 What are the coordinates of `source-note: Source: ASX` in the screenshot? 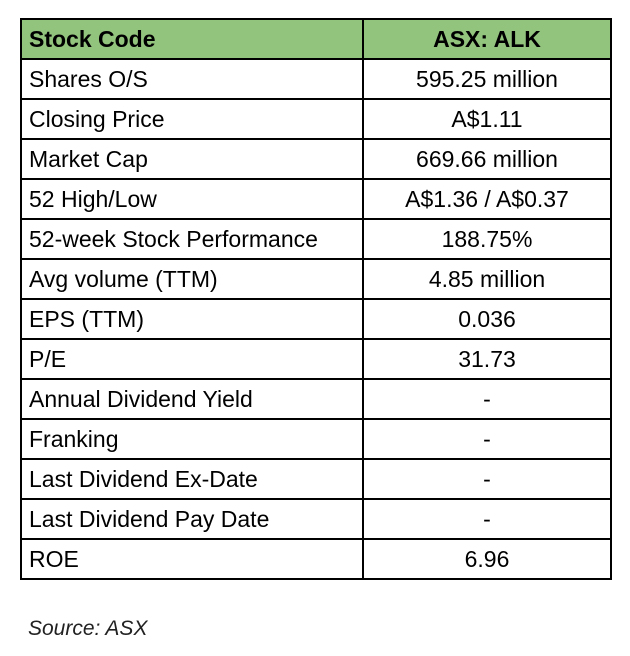 It's located at (88, 628).